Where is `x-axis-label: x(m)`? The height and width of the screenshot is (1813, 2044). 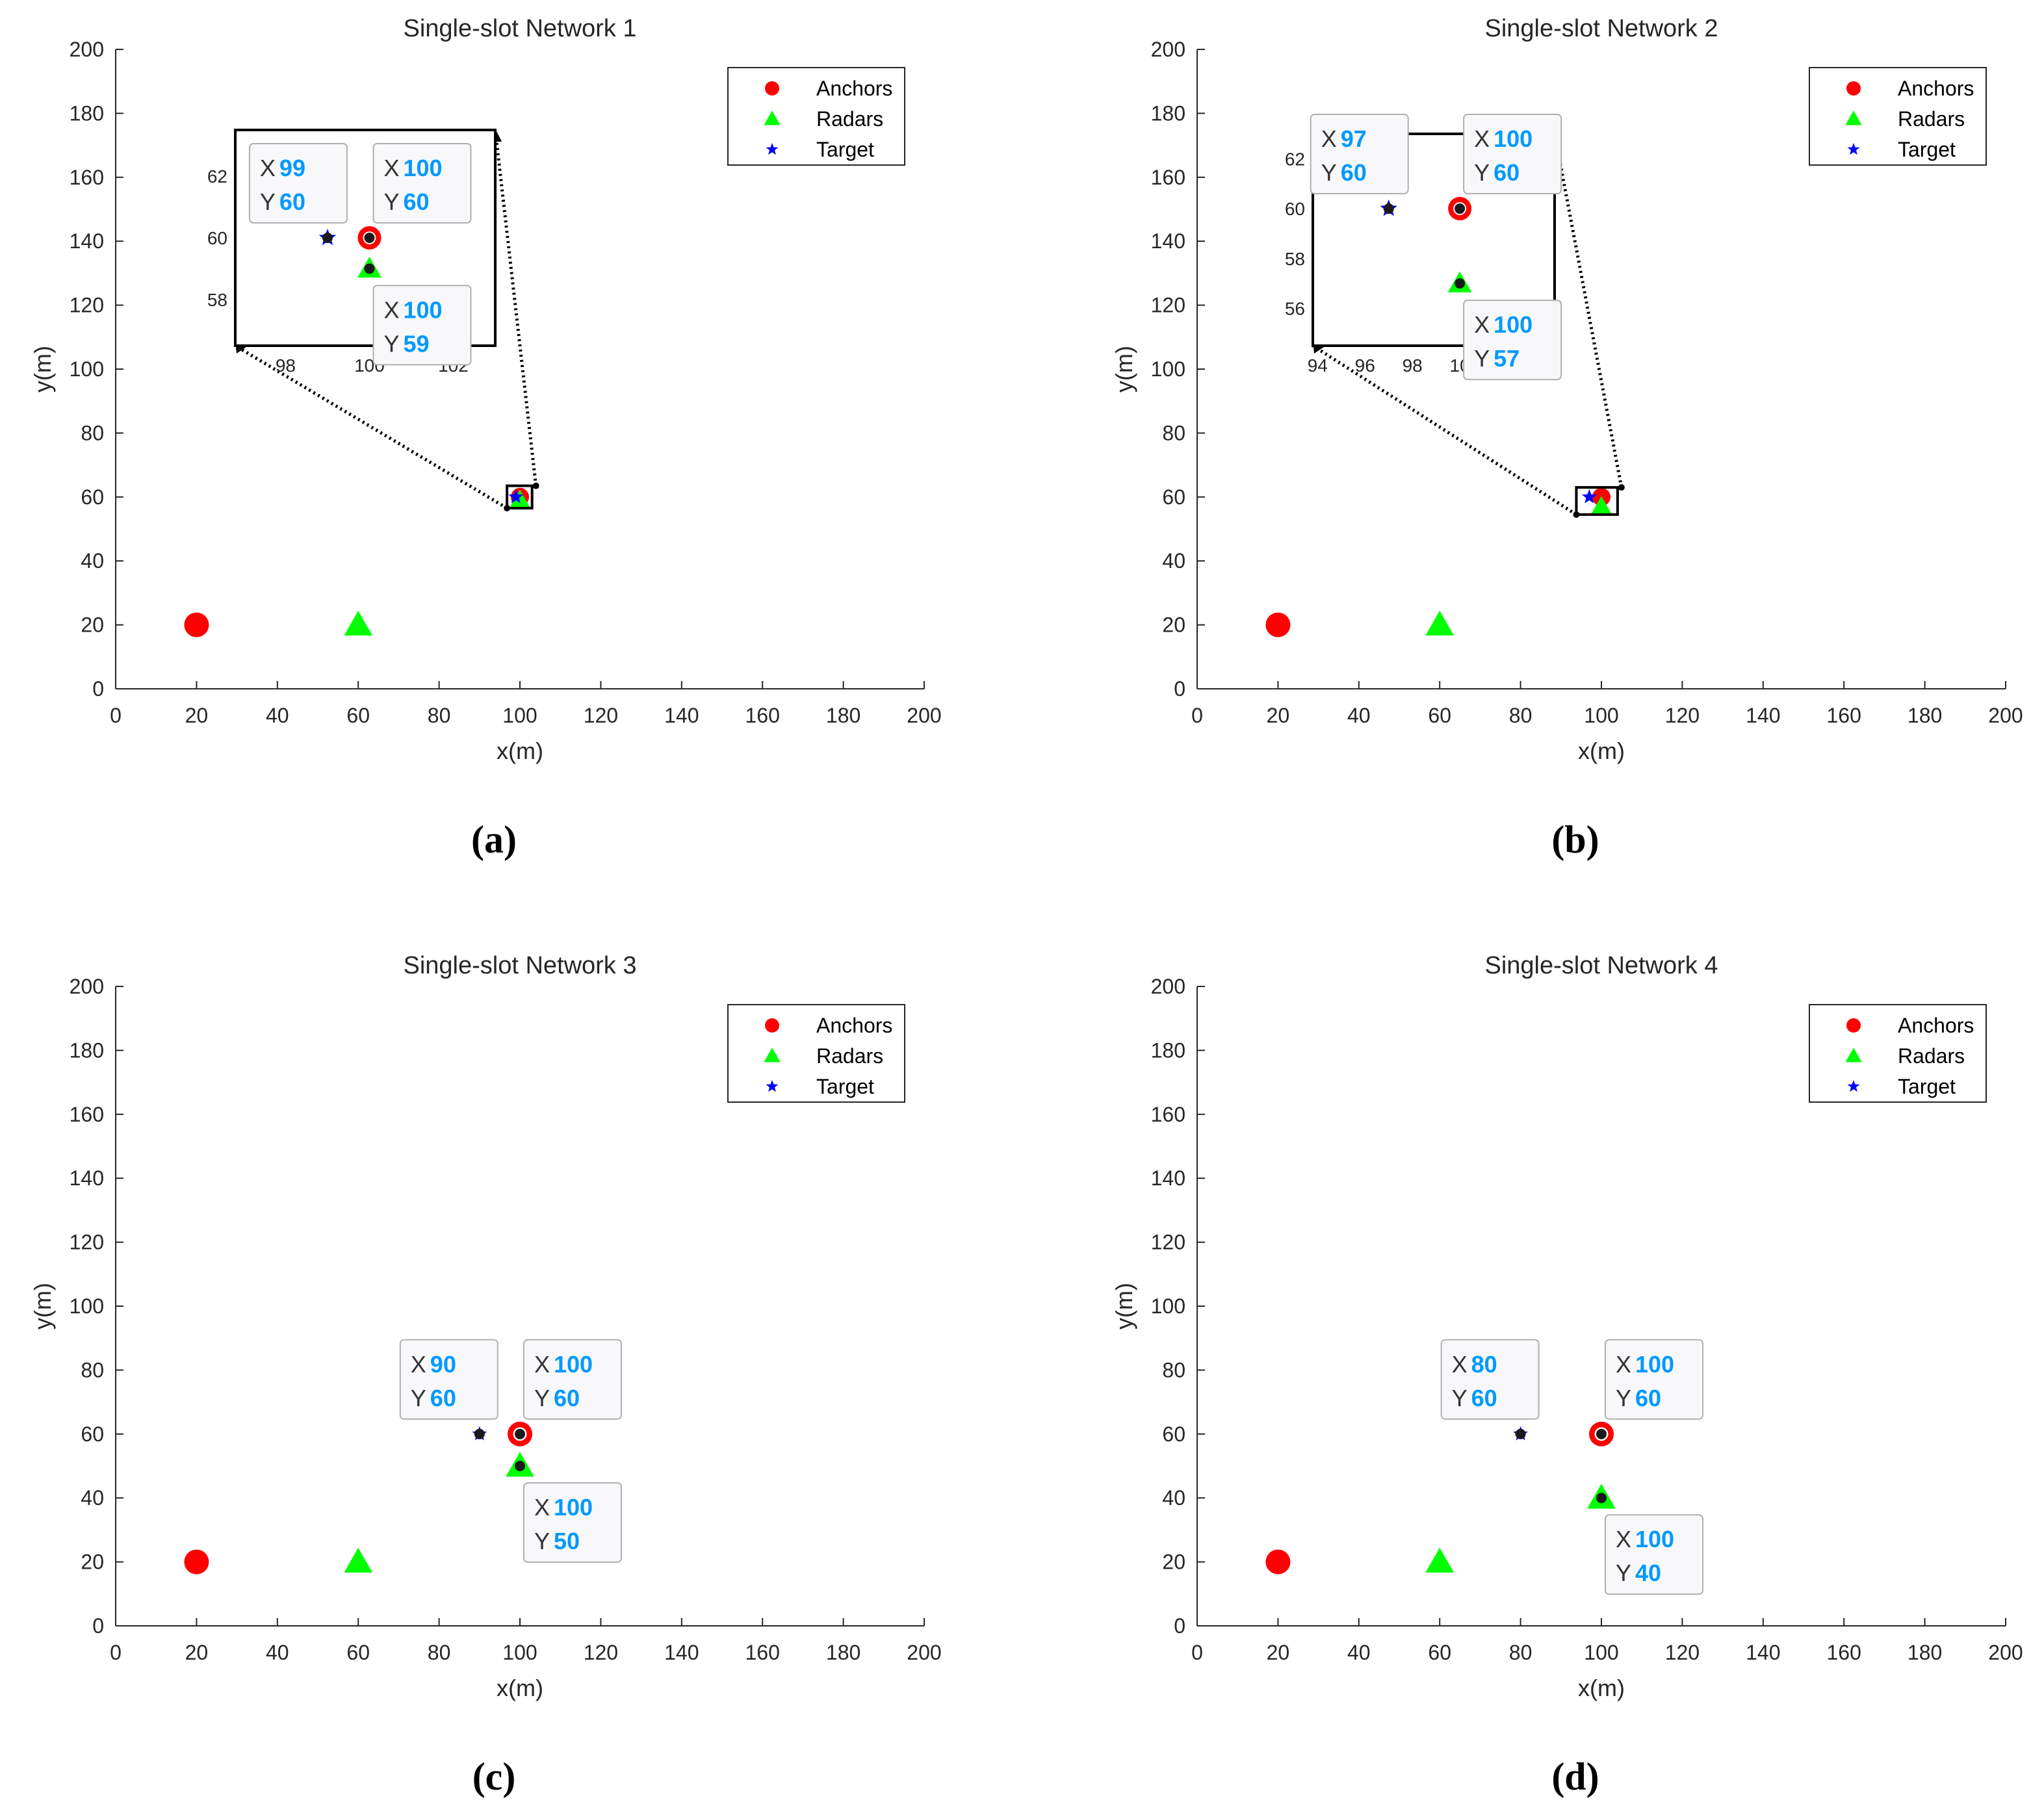 x-axis-label: x(m) is located at coordinates (520, 751).